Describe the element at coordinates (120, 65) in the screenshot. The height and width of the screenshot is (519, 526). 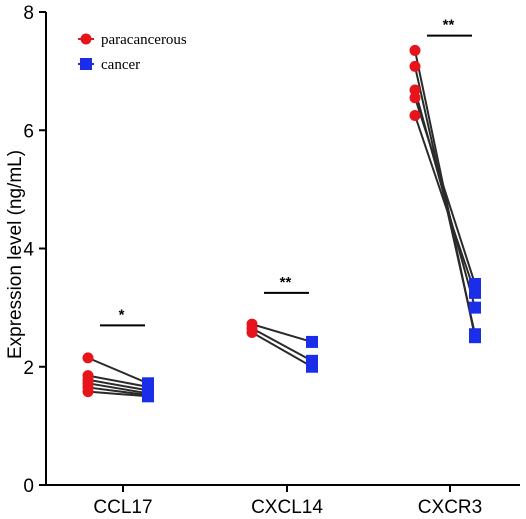
I see `legend-label: cancer` at that location.